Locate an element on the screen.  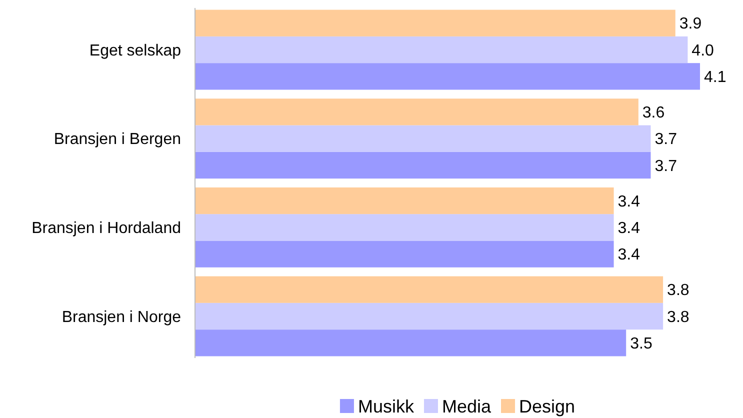
data-label: 3.6 is located at coordinates (653, 113).